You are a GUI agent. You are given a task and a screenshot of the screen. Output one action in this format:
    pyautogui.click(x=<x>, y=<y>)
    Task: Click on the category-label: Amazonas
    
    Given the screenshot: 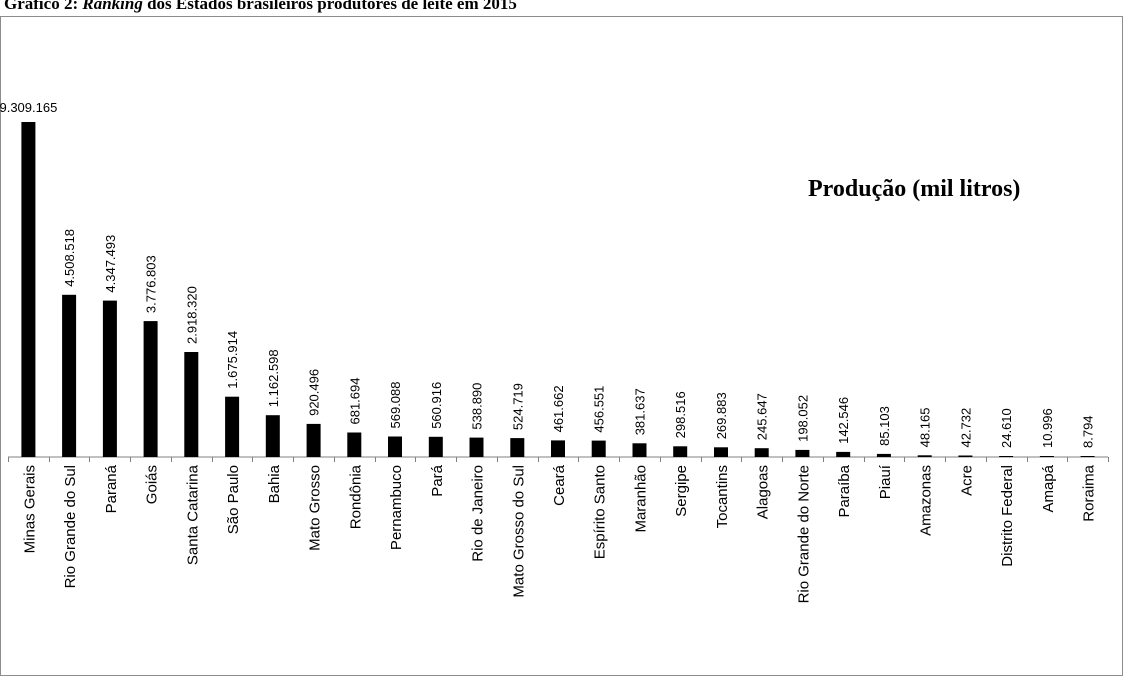 What is the action you would take?
    pyautogui.click(x=926, y=500)
    